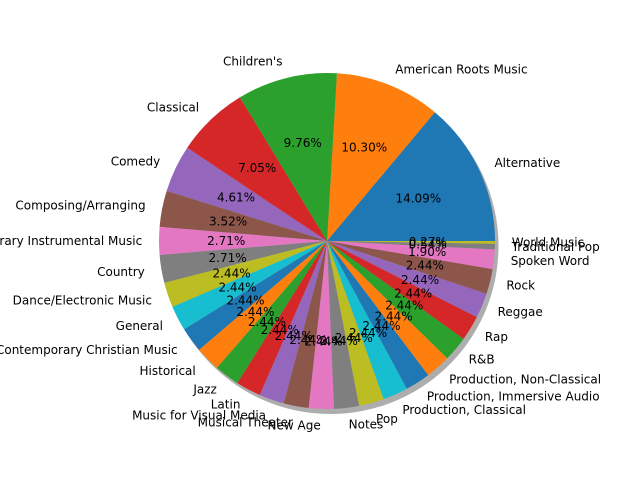 The width and height of the screenshot is (640, 480). Describe the element at coordinates (267, 322) in the screenshot. I see `pie-percent-label-jazz: 2.44%` at that location.